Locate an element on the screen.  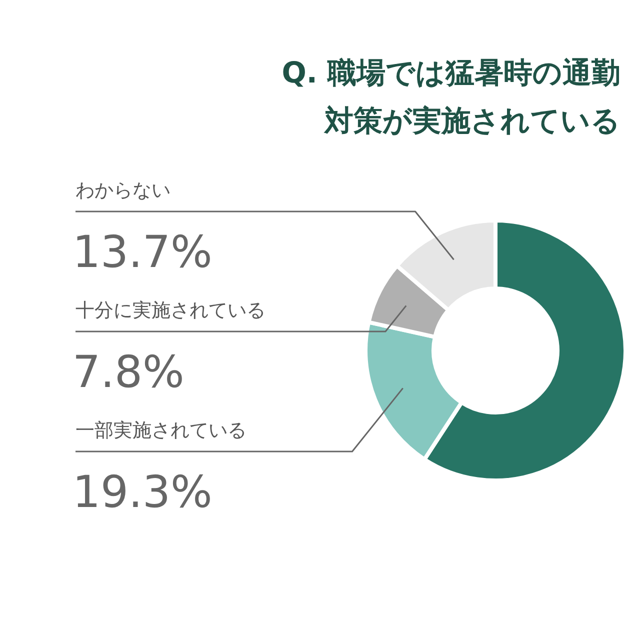
slice-label: 一部実施されている is located at coordinates (161, 431).